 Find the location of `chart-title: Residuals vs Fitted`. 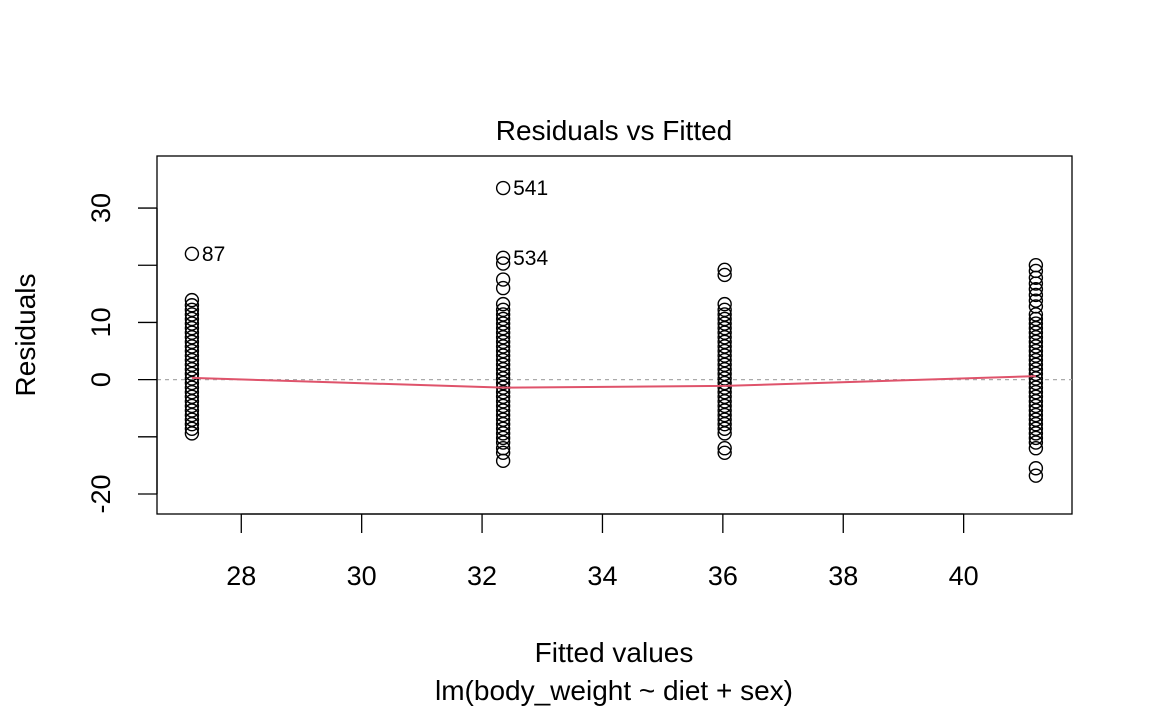

chart-title: Residuals vs Fitted is located at coordinates (614, 130).